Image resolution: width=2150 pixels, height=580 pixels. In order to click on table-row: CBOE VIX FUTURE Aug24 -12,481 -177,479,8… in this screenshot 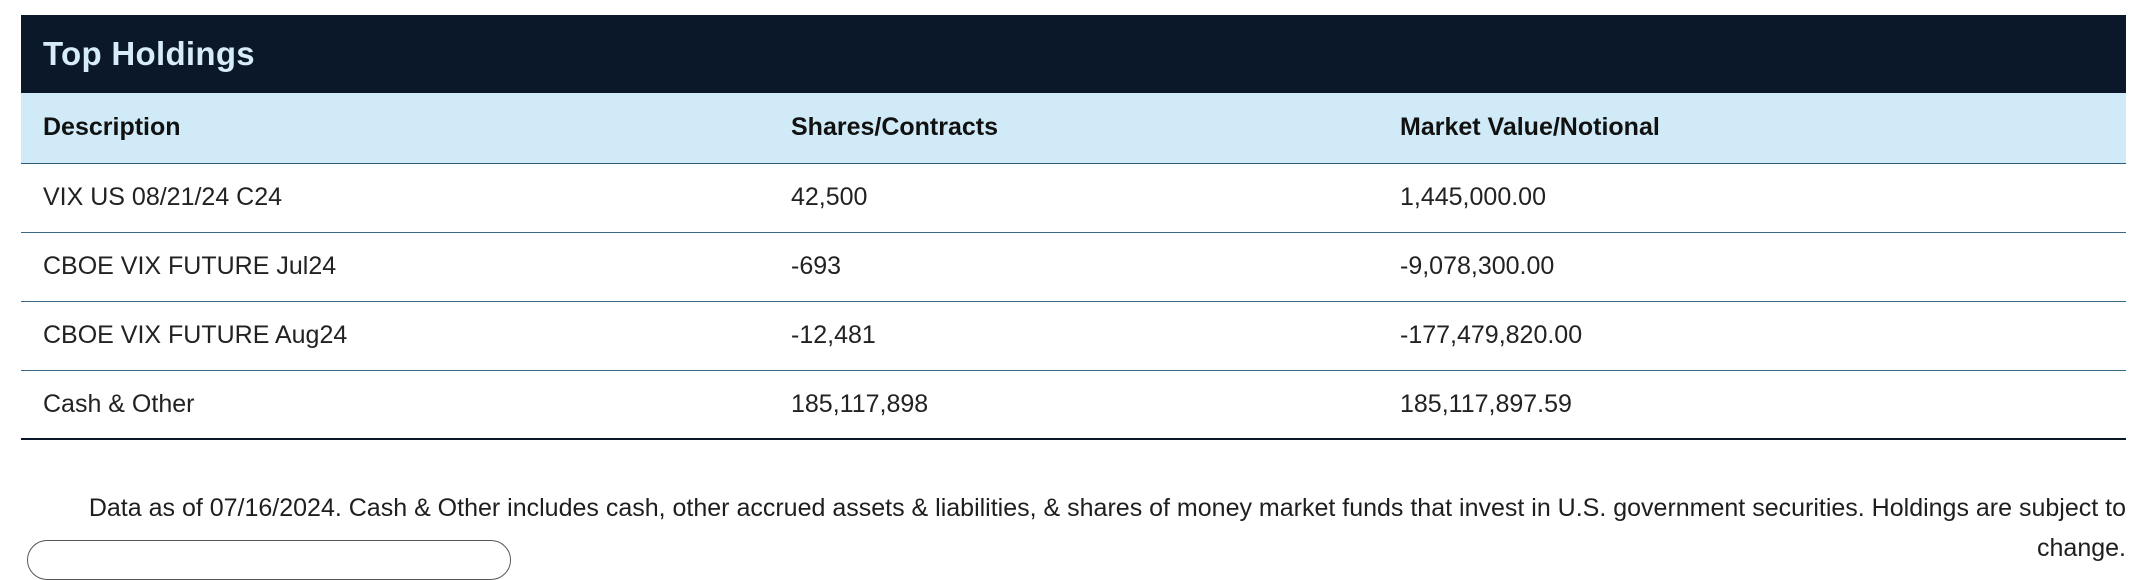, I will do `click(1073, 335)`.